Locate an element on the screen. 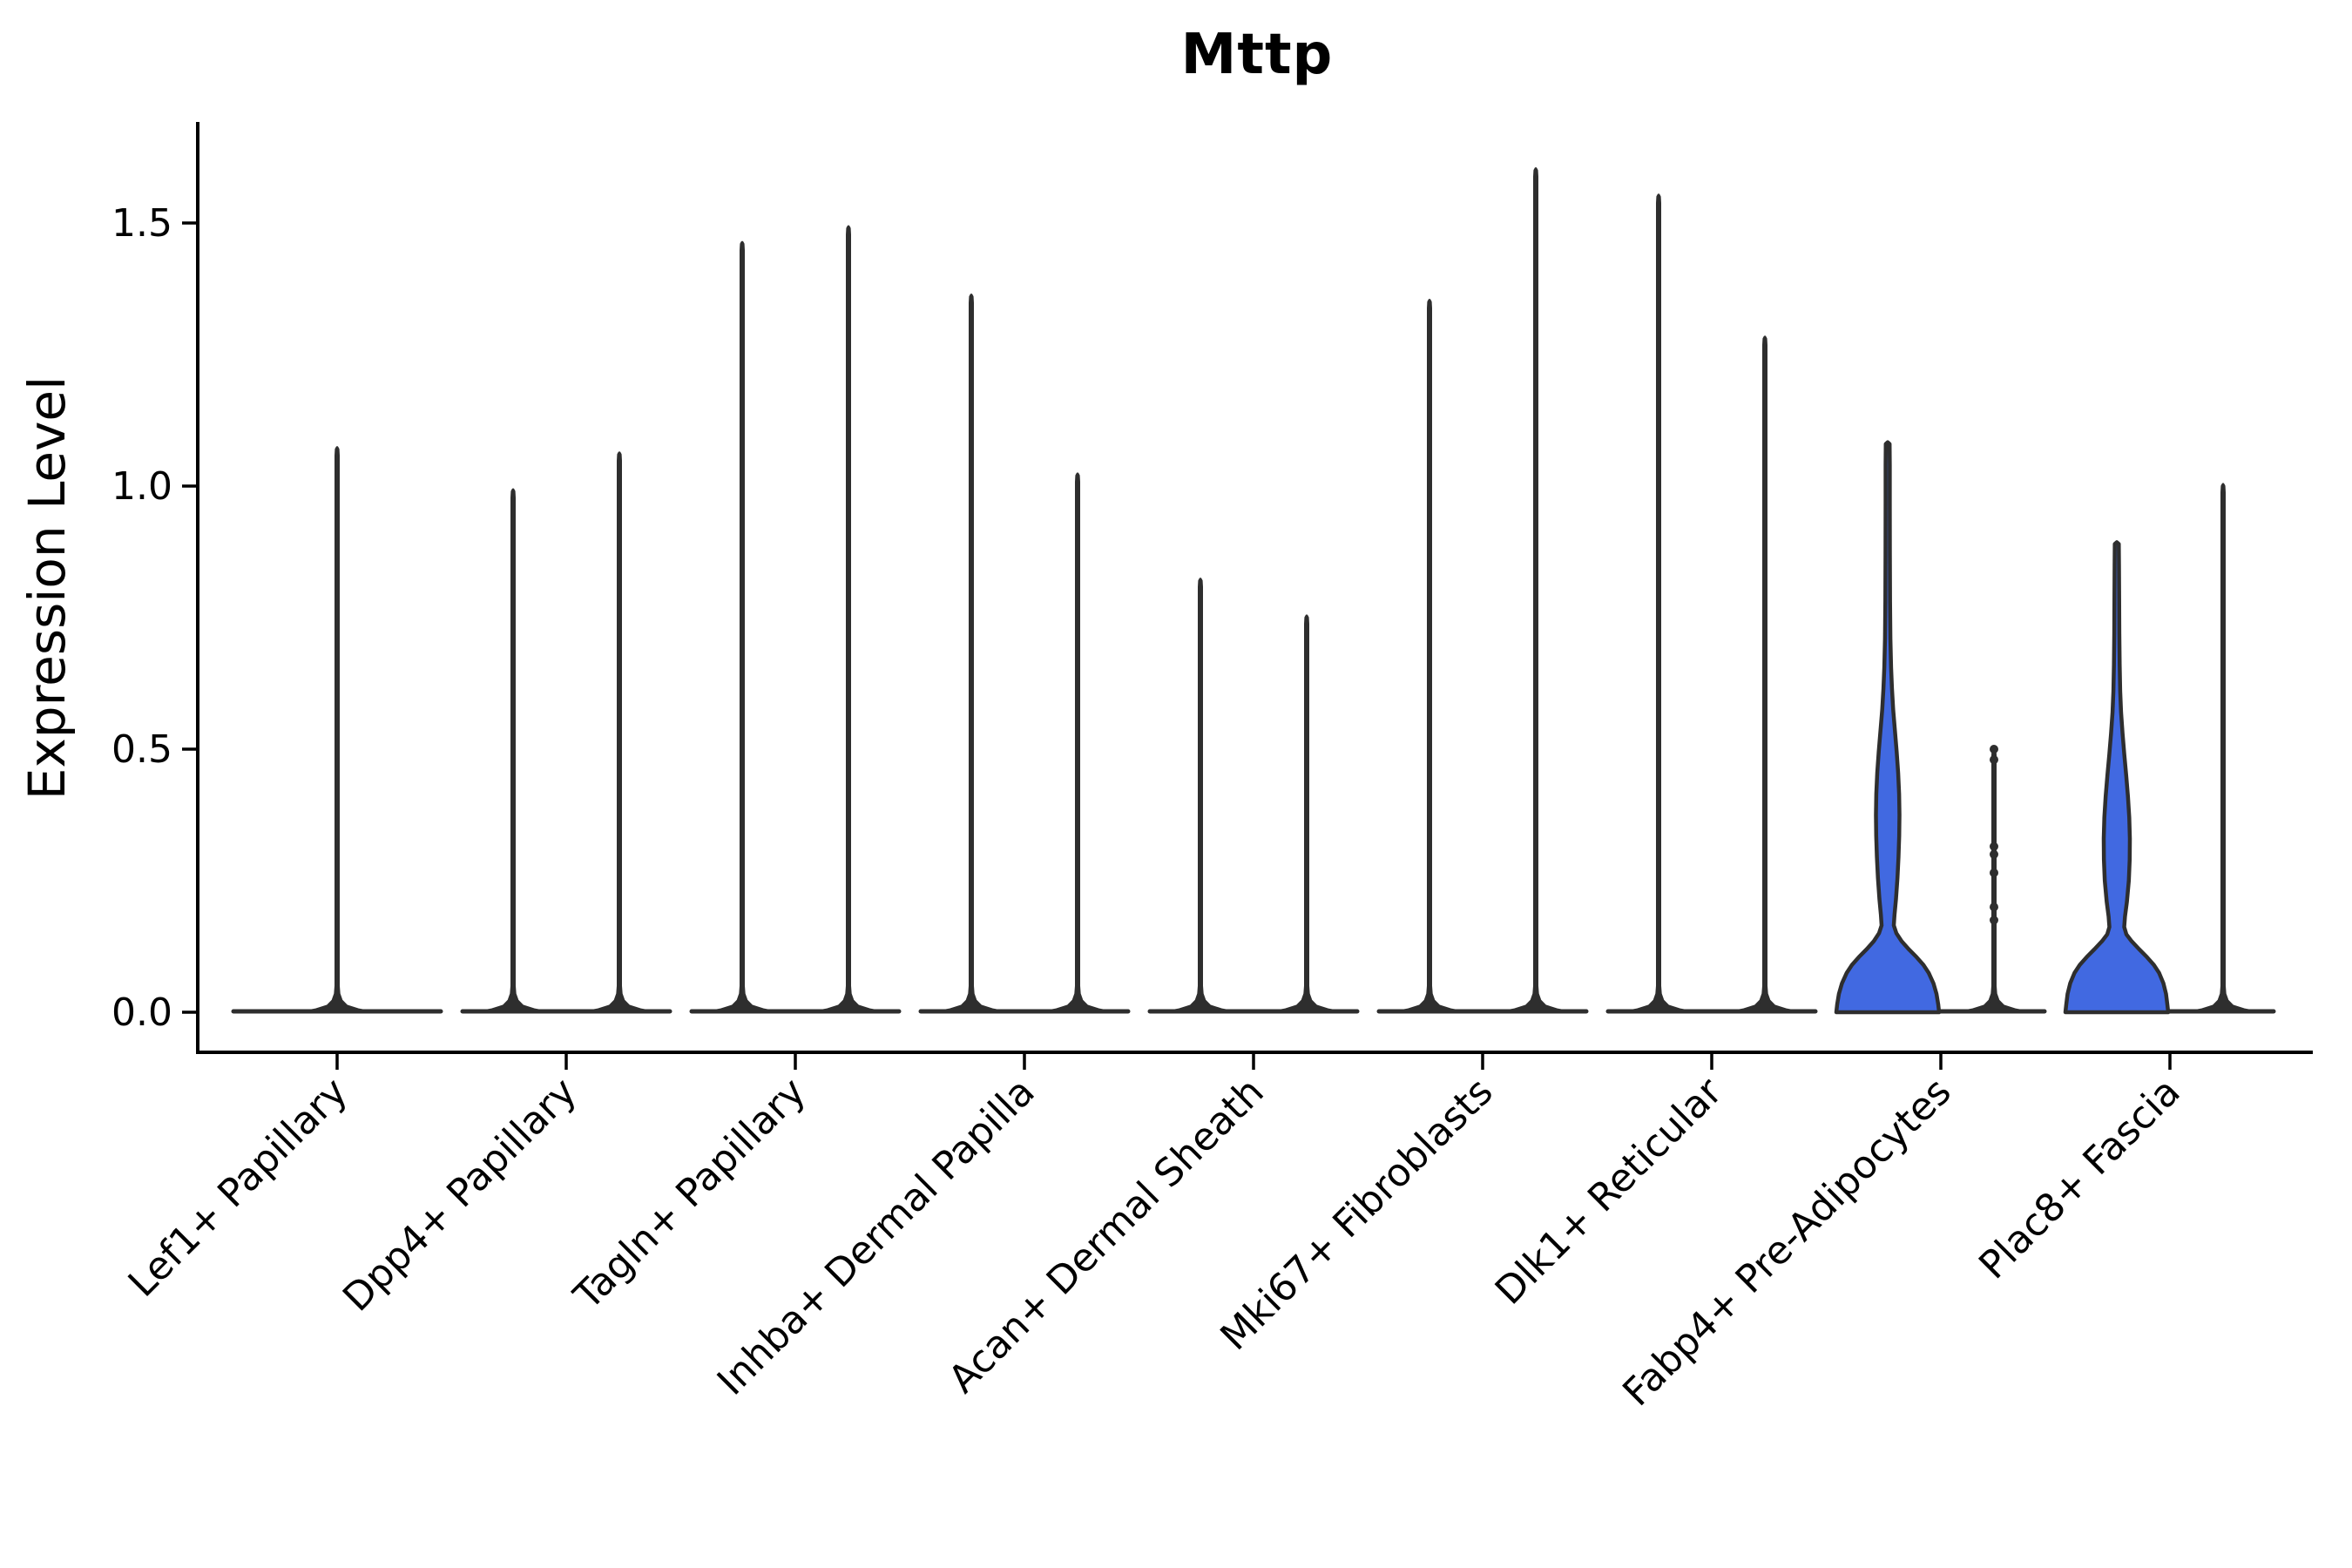 The height and width of the screenshot is (1568, 2352). violin-spike-mki67-right is located at coordinates (1536, 590).